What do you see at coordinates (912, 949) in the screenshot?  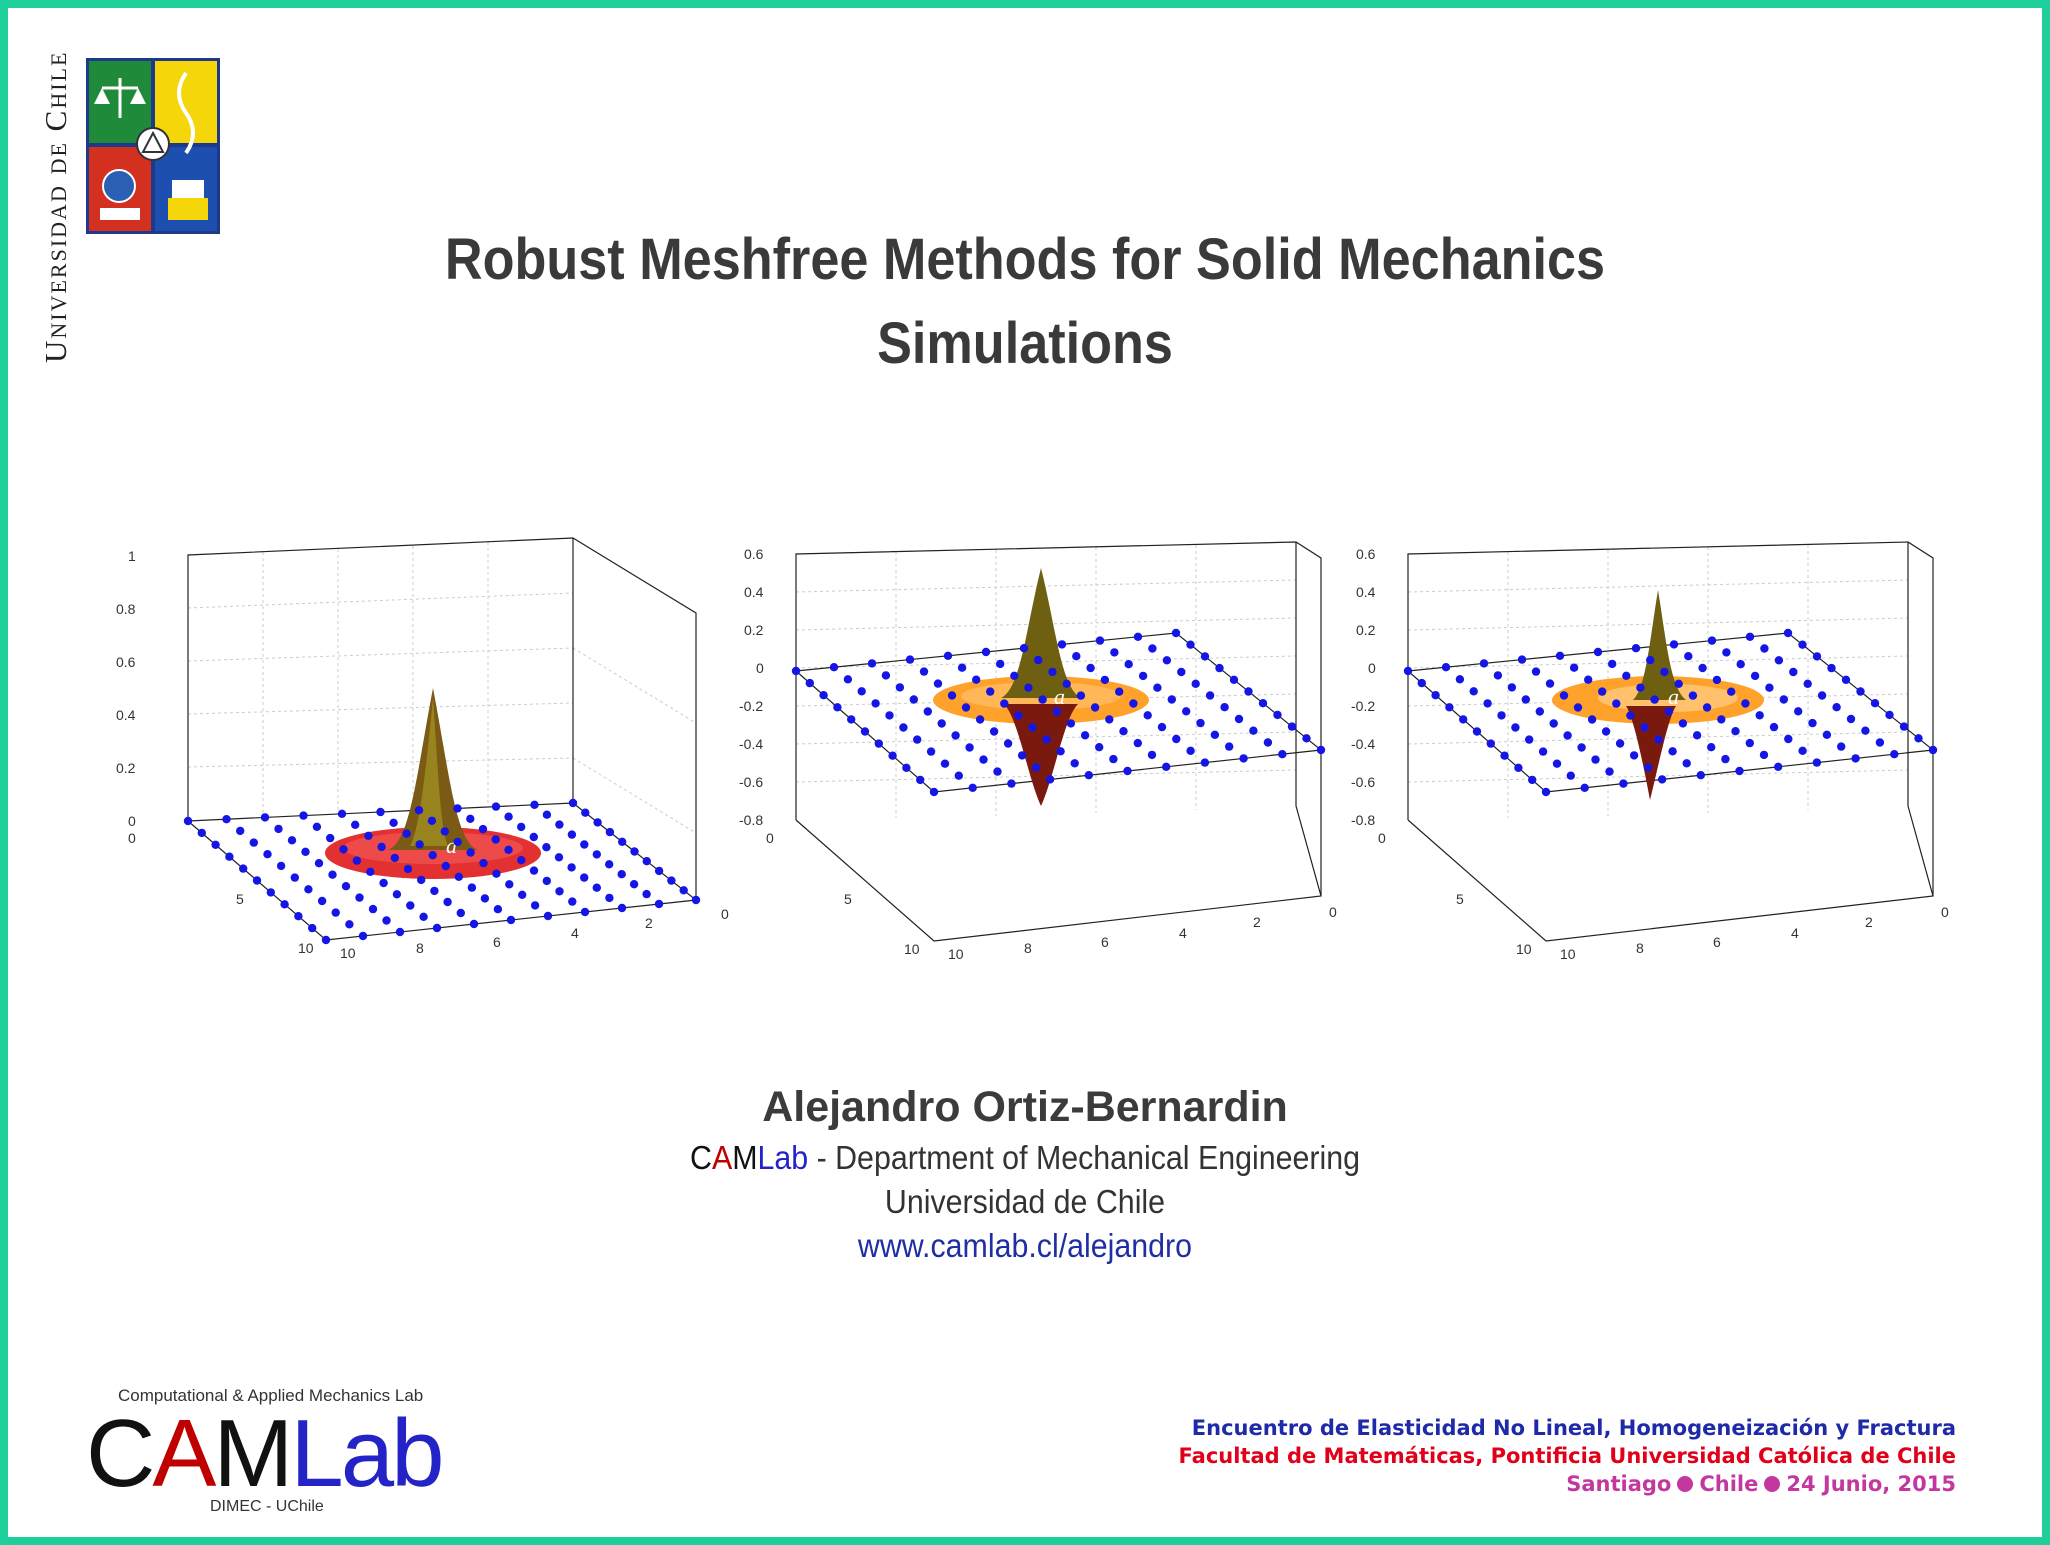 I see `y-tick: 10` at bounding box center [912, 949].